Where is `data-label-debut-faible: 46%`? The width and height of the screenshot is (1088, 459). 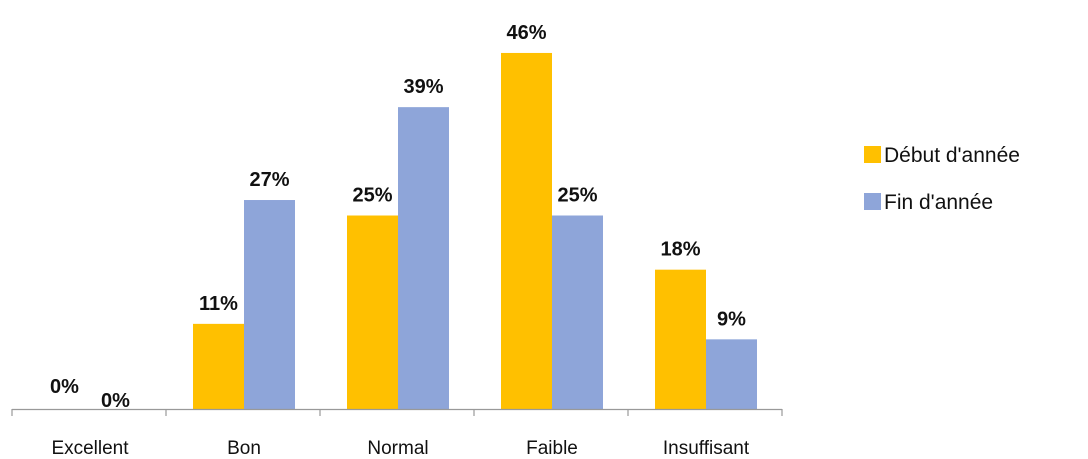 data-label-debut-faible: 46% is located at coordinates (526, 33).